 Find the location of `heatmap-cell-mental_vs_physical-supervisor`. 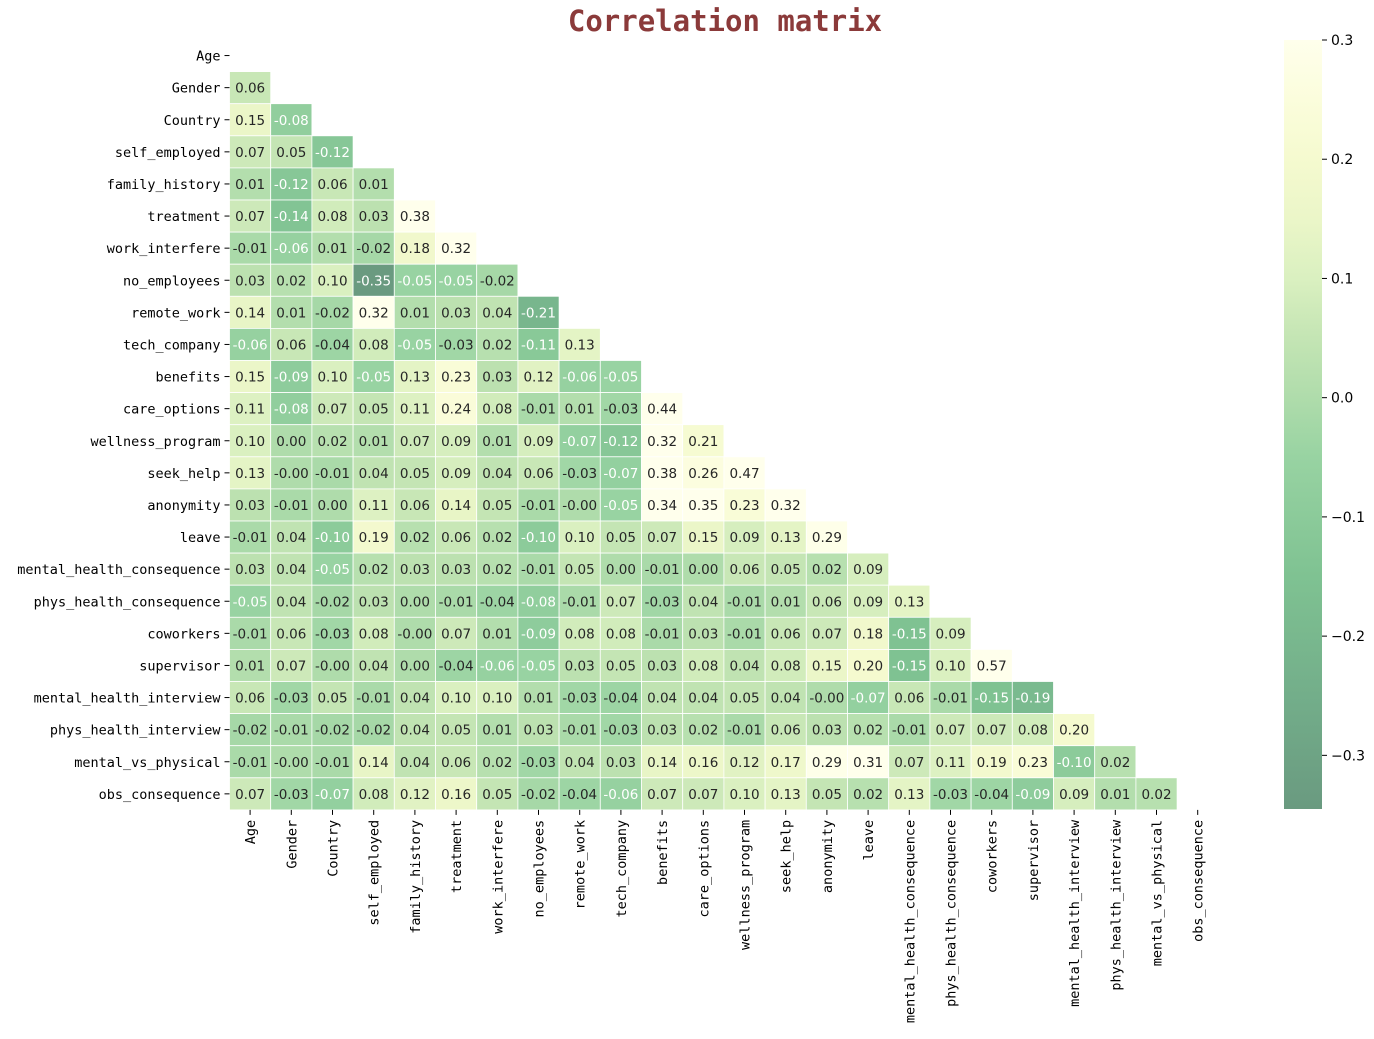

heatmap-cell-mental_vs_physical-supervisor is located at coordinates (1032, 762).